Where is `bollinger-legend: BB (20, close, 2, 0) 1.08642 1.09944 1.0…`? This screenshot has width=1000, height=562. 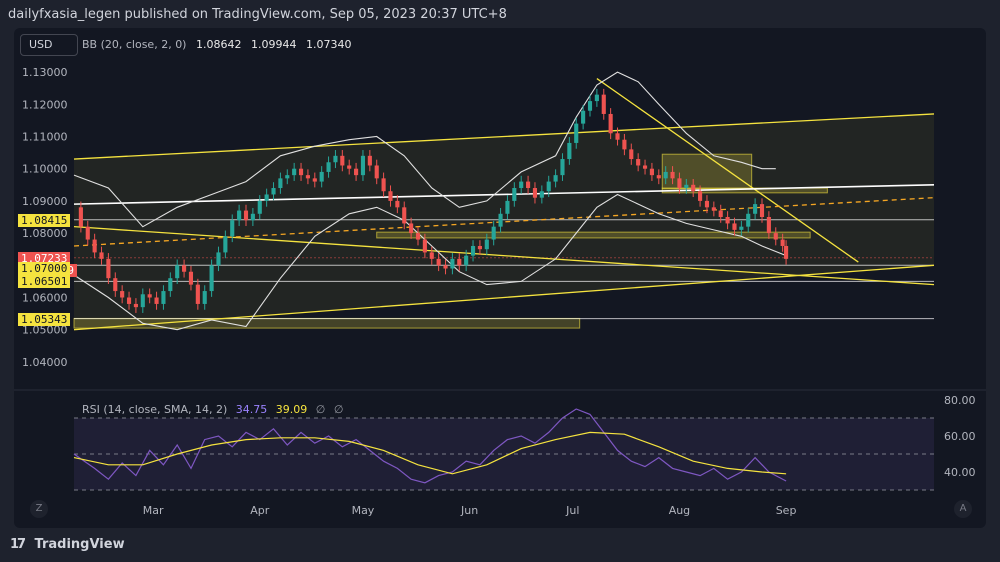
bollinger-legend: BB (20, close, 2, 0) 1.08642 1.09944 1.0… is located at coordinates (216, 44).